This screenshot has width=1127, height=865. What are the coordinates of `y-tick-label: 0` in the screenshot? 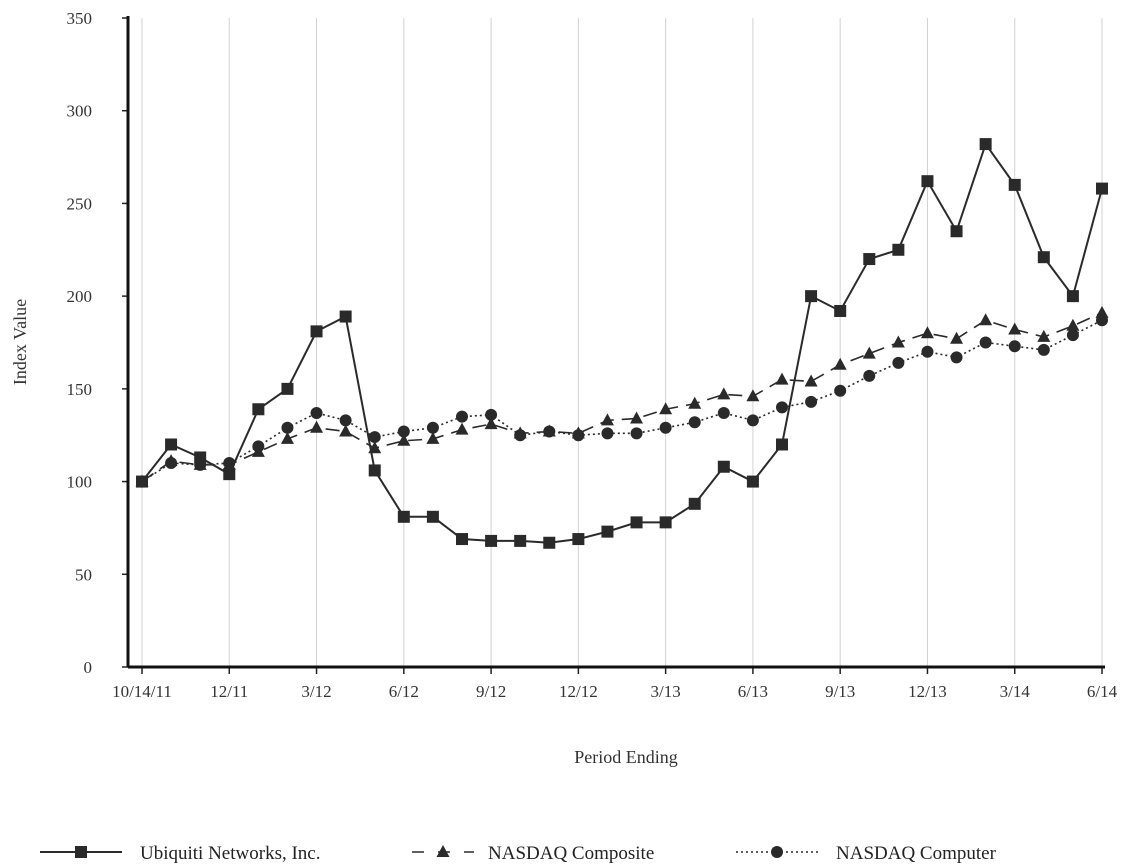 It's located at (88, 667).